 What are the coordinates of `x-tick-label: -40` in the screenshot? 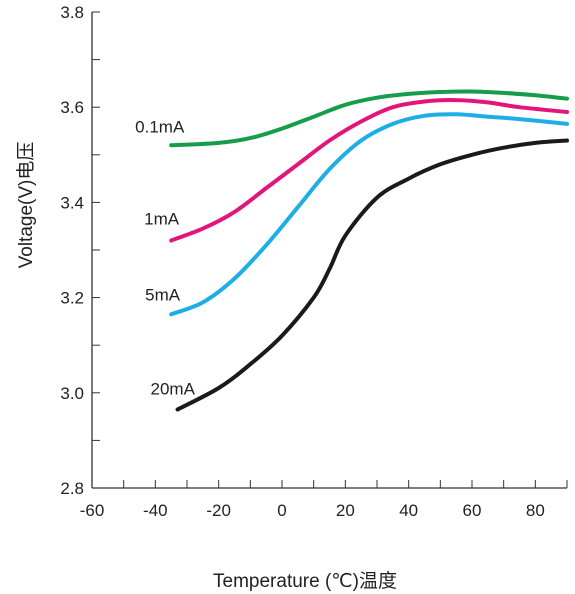 It's located at (155, 510).